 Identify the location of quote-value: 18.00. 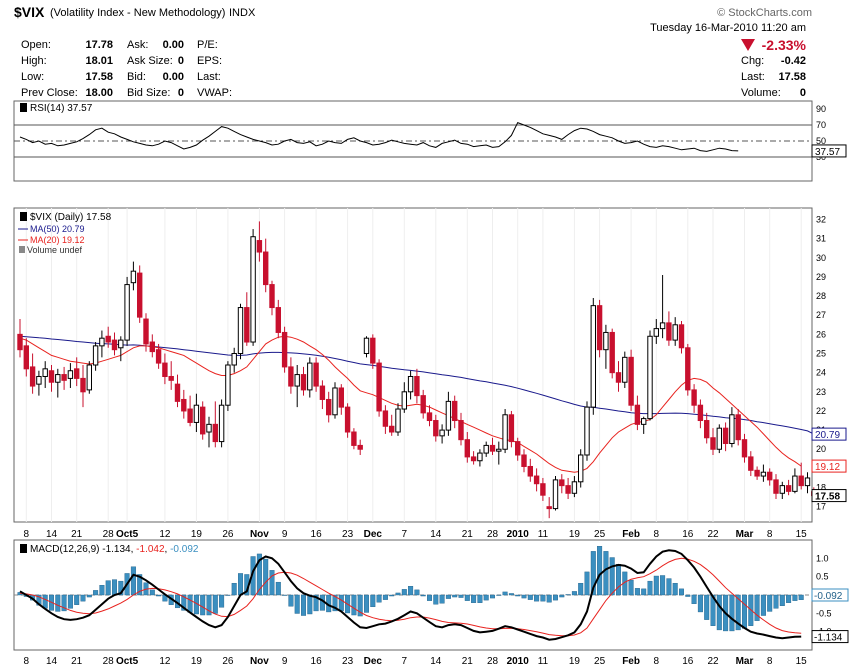
(99, 93).